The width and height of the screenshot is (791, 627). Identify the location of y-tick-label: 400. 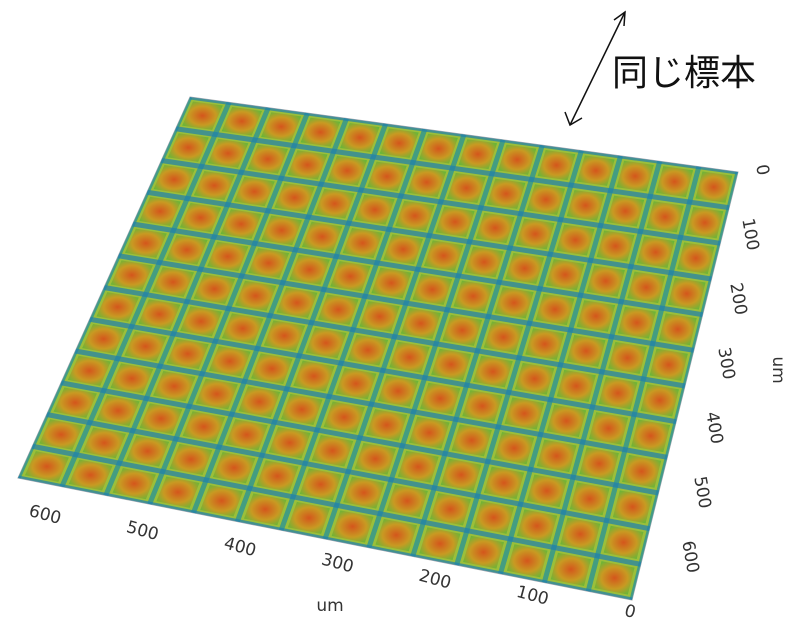
(713, 427).